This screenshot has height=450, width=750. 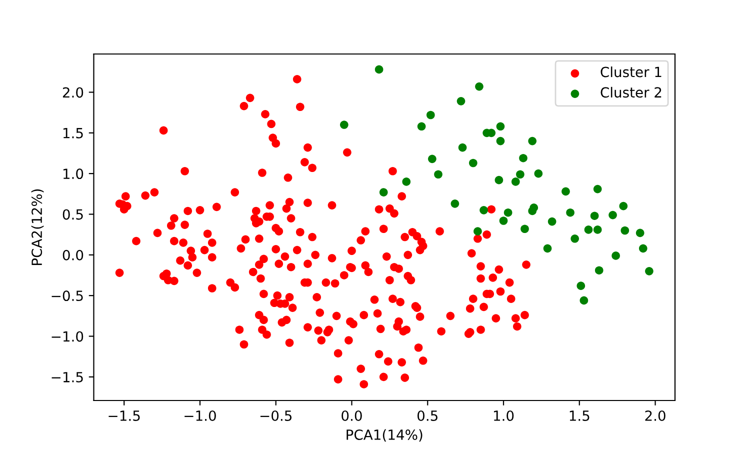 I want to click on y-tick-label: −0.5, so click(x=67, y=296).